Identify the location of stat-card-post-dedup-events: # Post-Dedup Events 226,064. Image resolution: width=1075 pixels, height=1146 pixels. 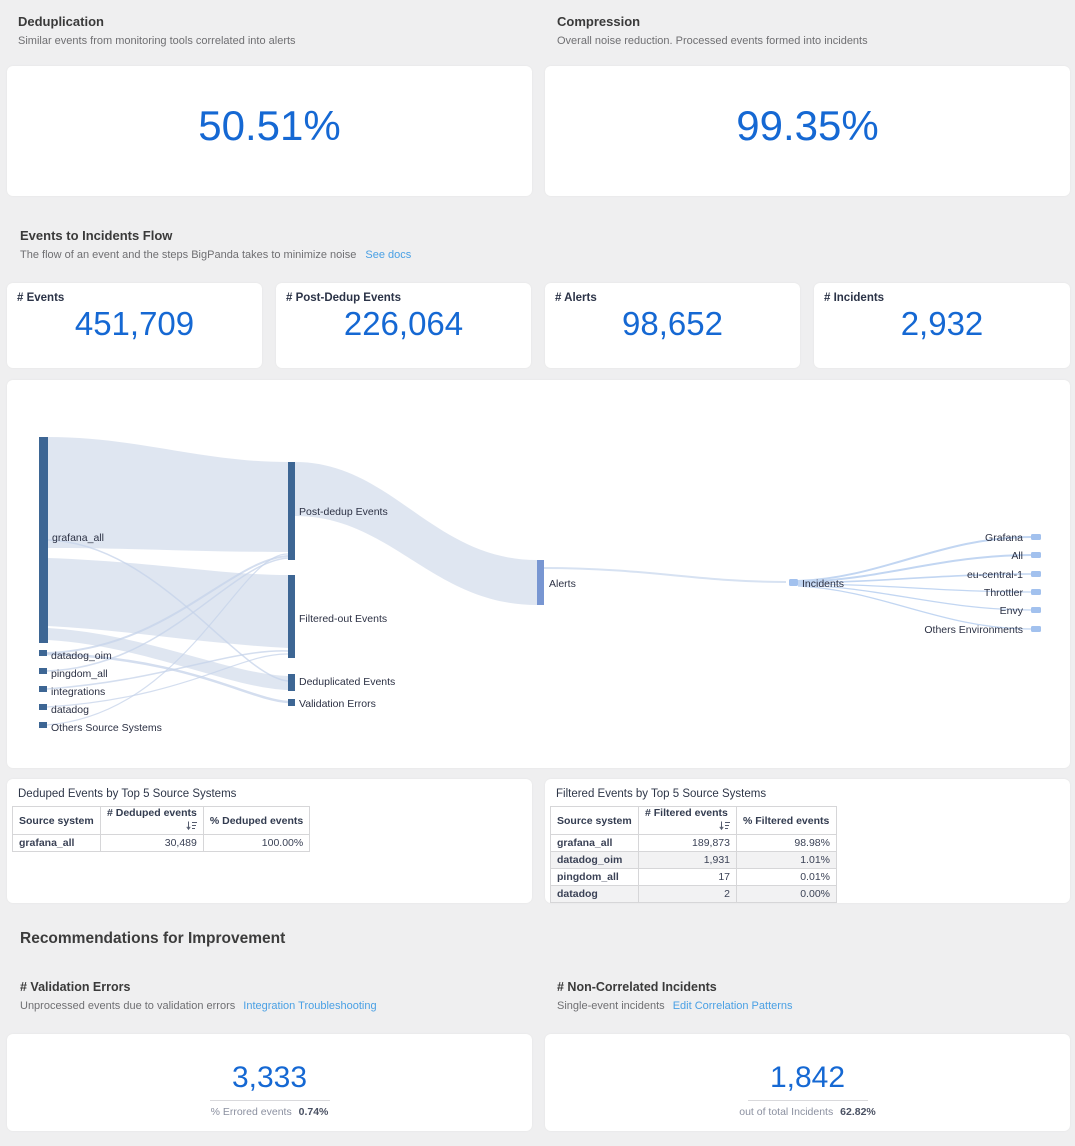
(403, 325).